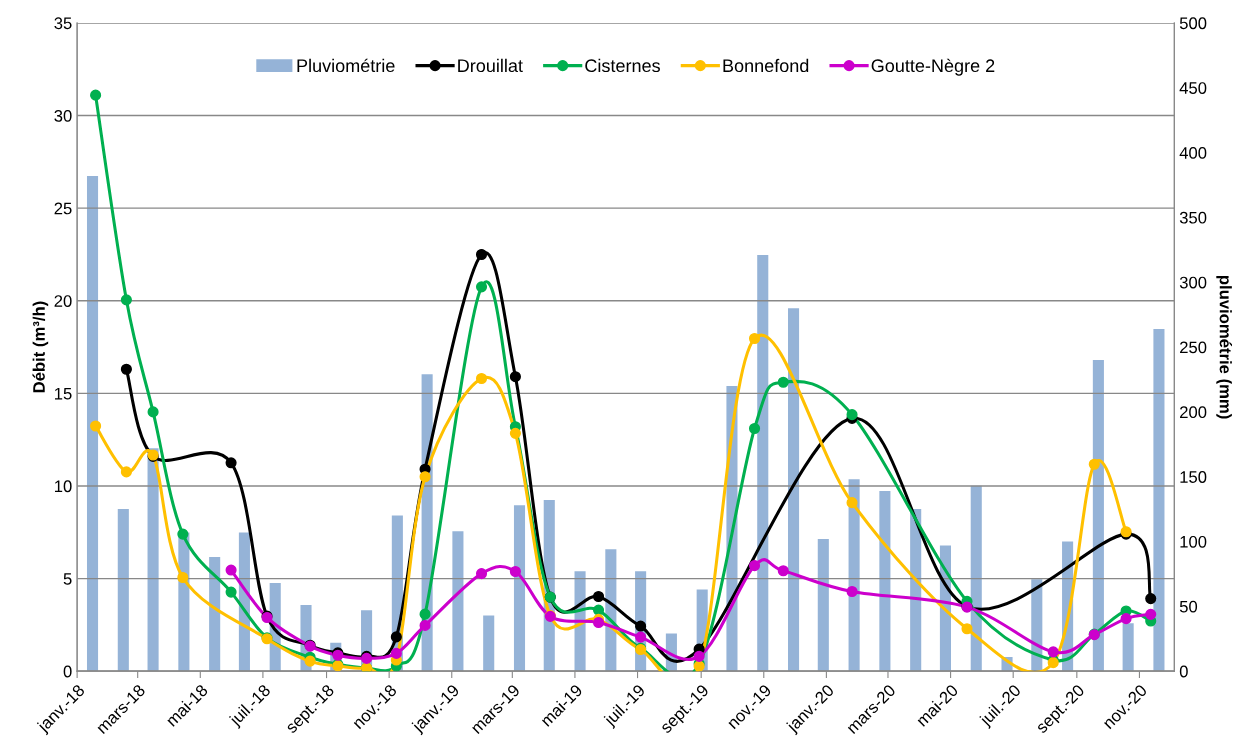 The height and width of the screenshot is (740, 1244). What do you see at coordinates (622, 65) in the screenshot?
I see `legend-label: Cisternes` at bounding box center [622, 65].